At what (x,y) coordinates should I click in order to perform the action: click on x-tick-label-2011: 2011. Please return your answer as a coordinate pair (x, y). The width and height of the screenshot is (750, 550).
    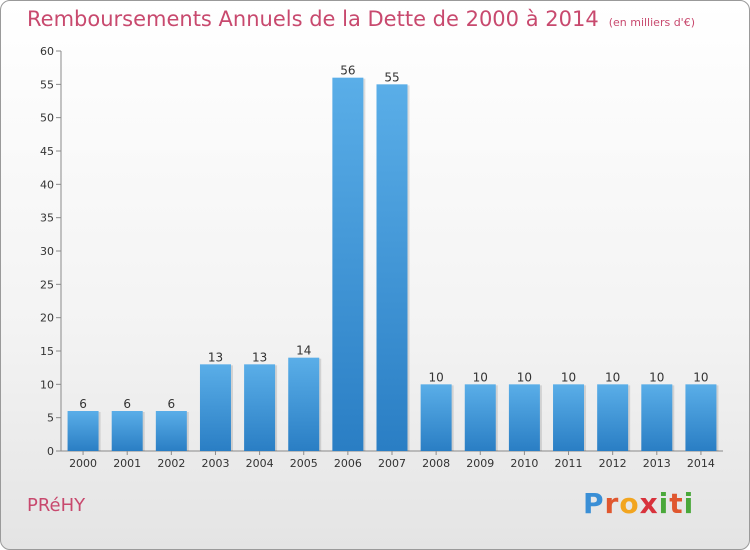
    Looking at the image, I should click on (569, 463).